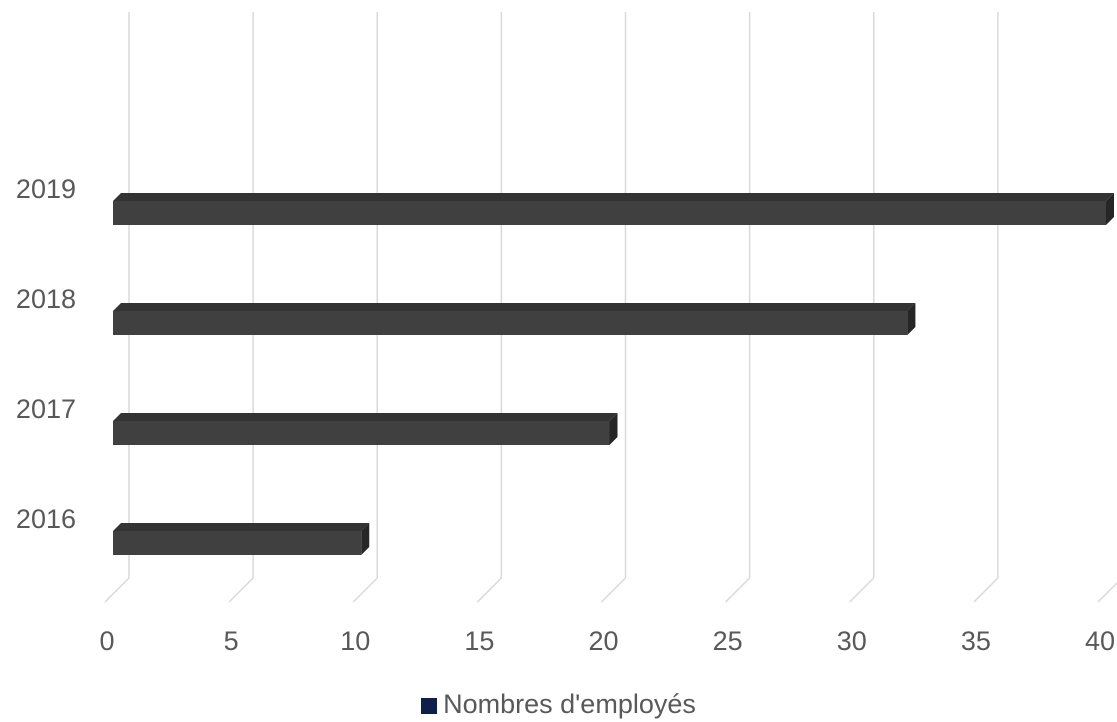 This screenshot has width=1117, height=722. I want to click on x-tick-label: 20, so click(603, 641).